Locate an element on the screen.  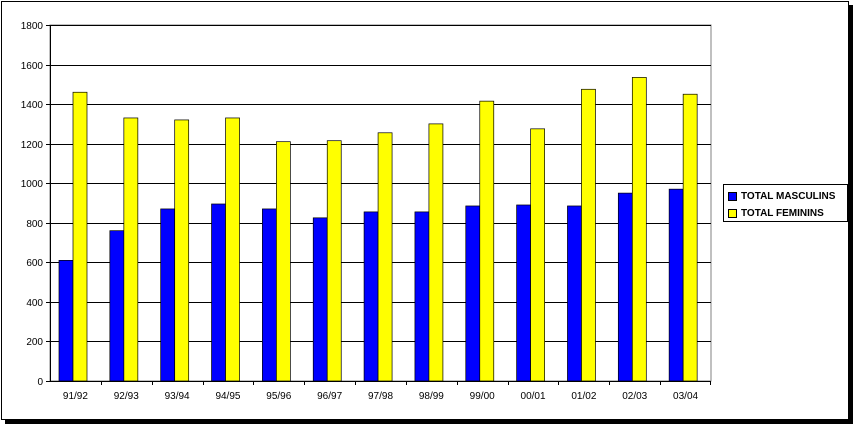
frame-shadow-bottom is located at coordinates (429, 422).